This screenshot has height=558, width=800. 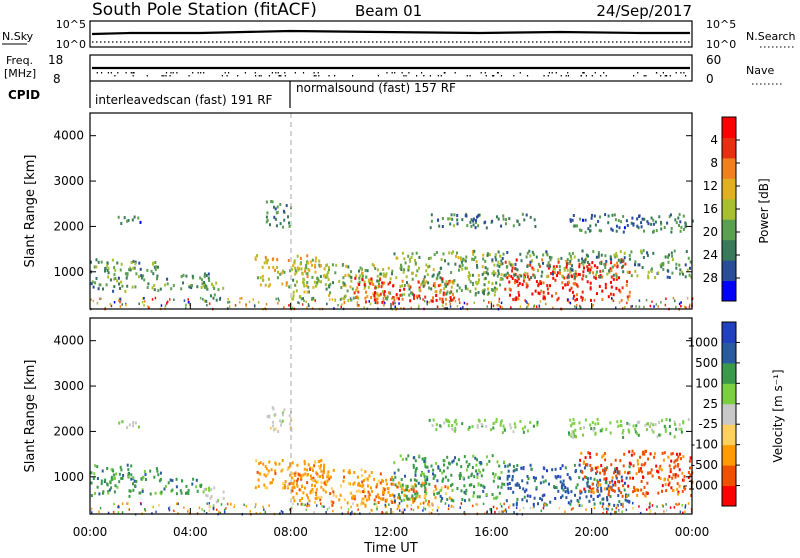 I want to click on beam-label: Beam 01, so click(x=388, y=11).